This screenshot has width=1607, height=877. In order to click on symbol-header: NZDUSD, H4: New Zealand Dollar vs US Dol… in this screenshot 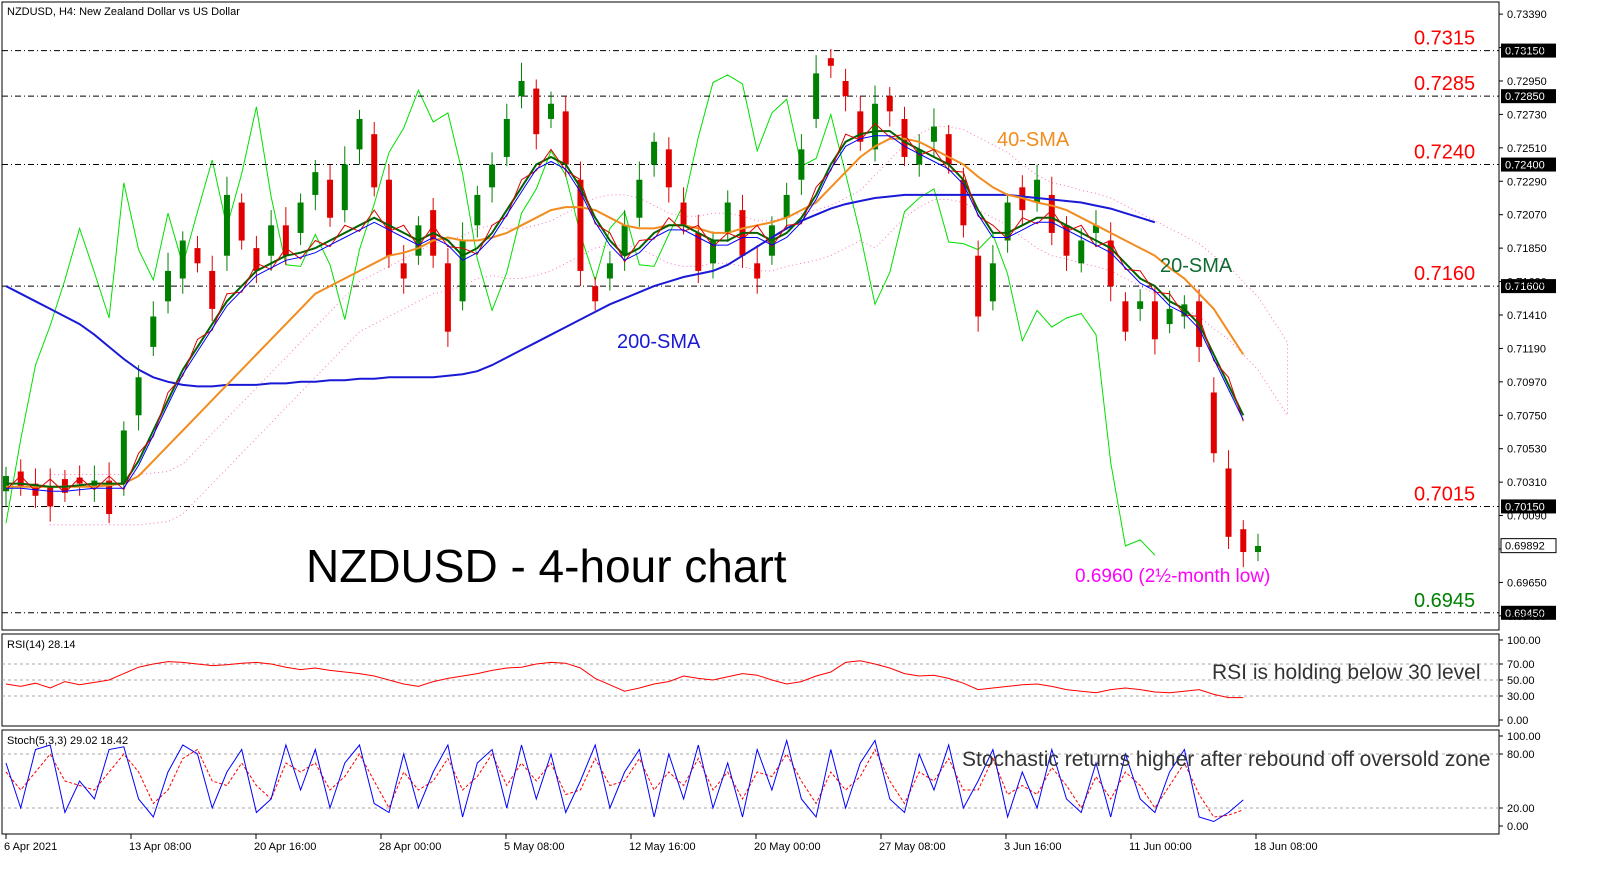, I will do `click(123, 12)`.